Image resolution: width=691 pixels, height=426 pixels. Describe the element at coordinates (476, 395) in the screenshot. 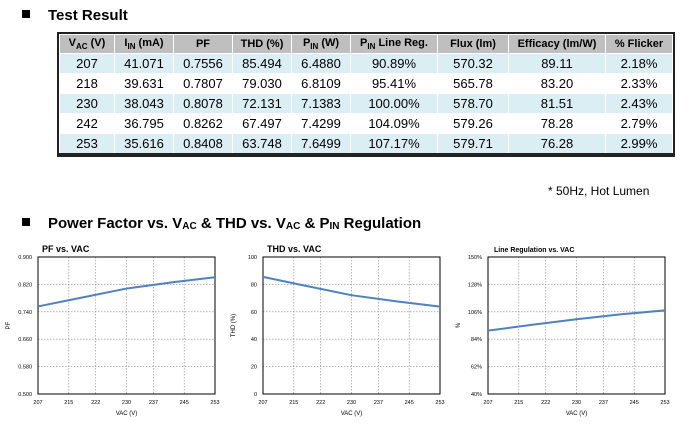

I see `y-tick-label: 40%` at that location.